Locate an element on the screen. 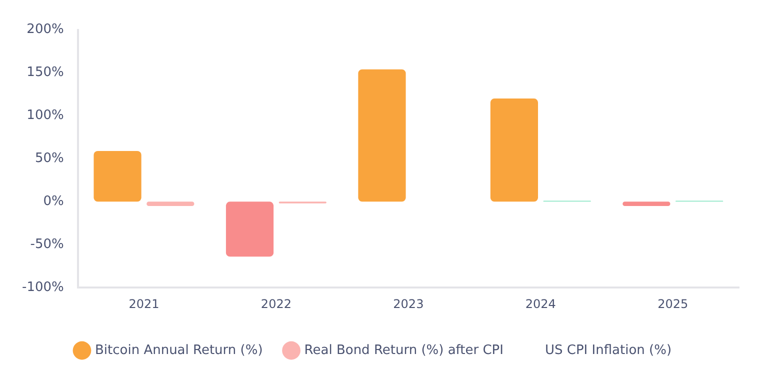 This screenshot has width=757, height=375. y-tick-label: 50% is located at coordinates (49, 158).